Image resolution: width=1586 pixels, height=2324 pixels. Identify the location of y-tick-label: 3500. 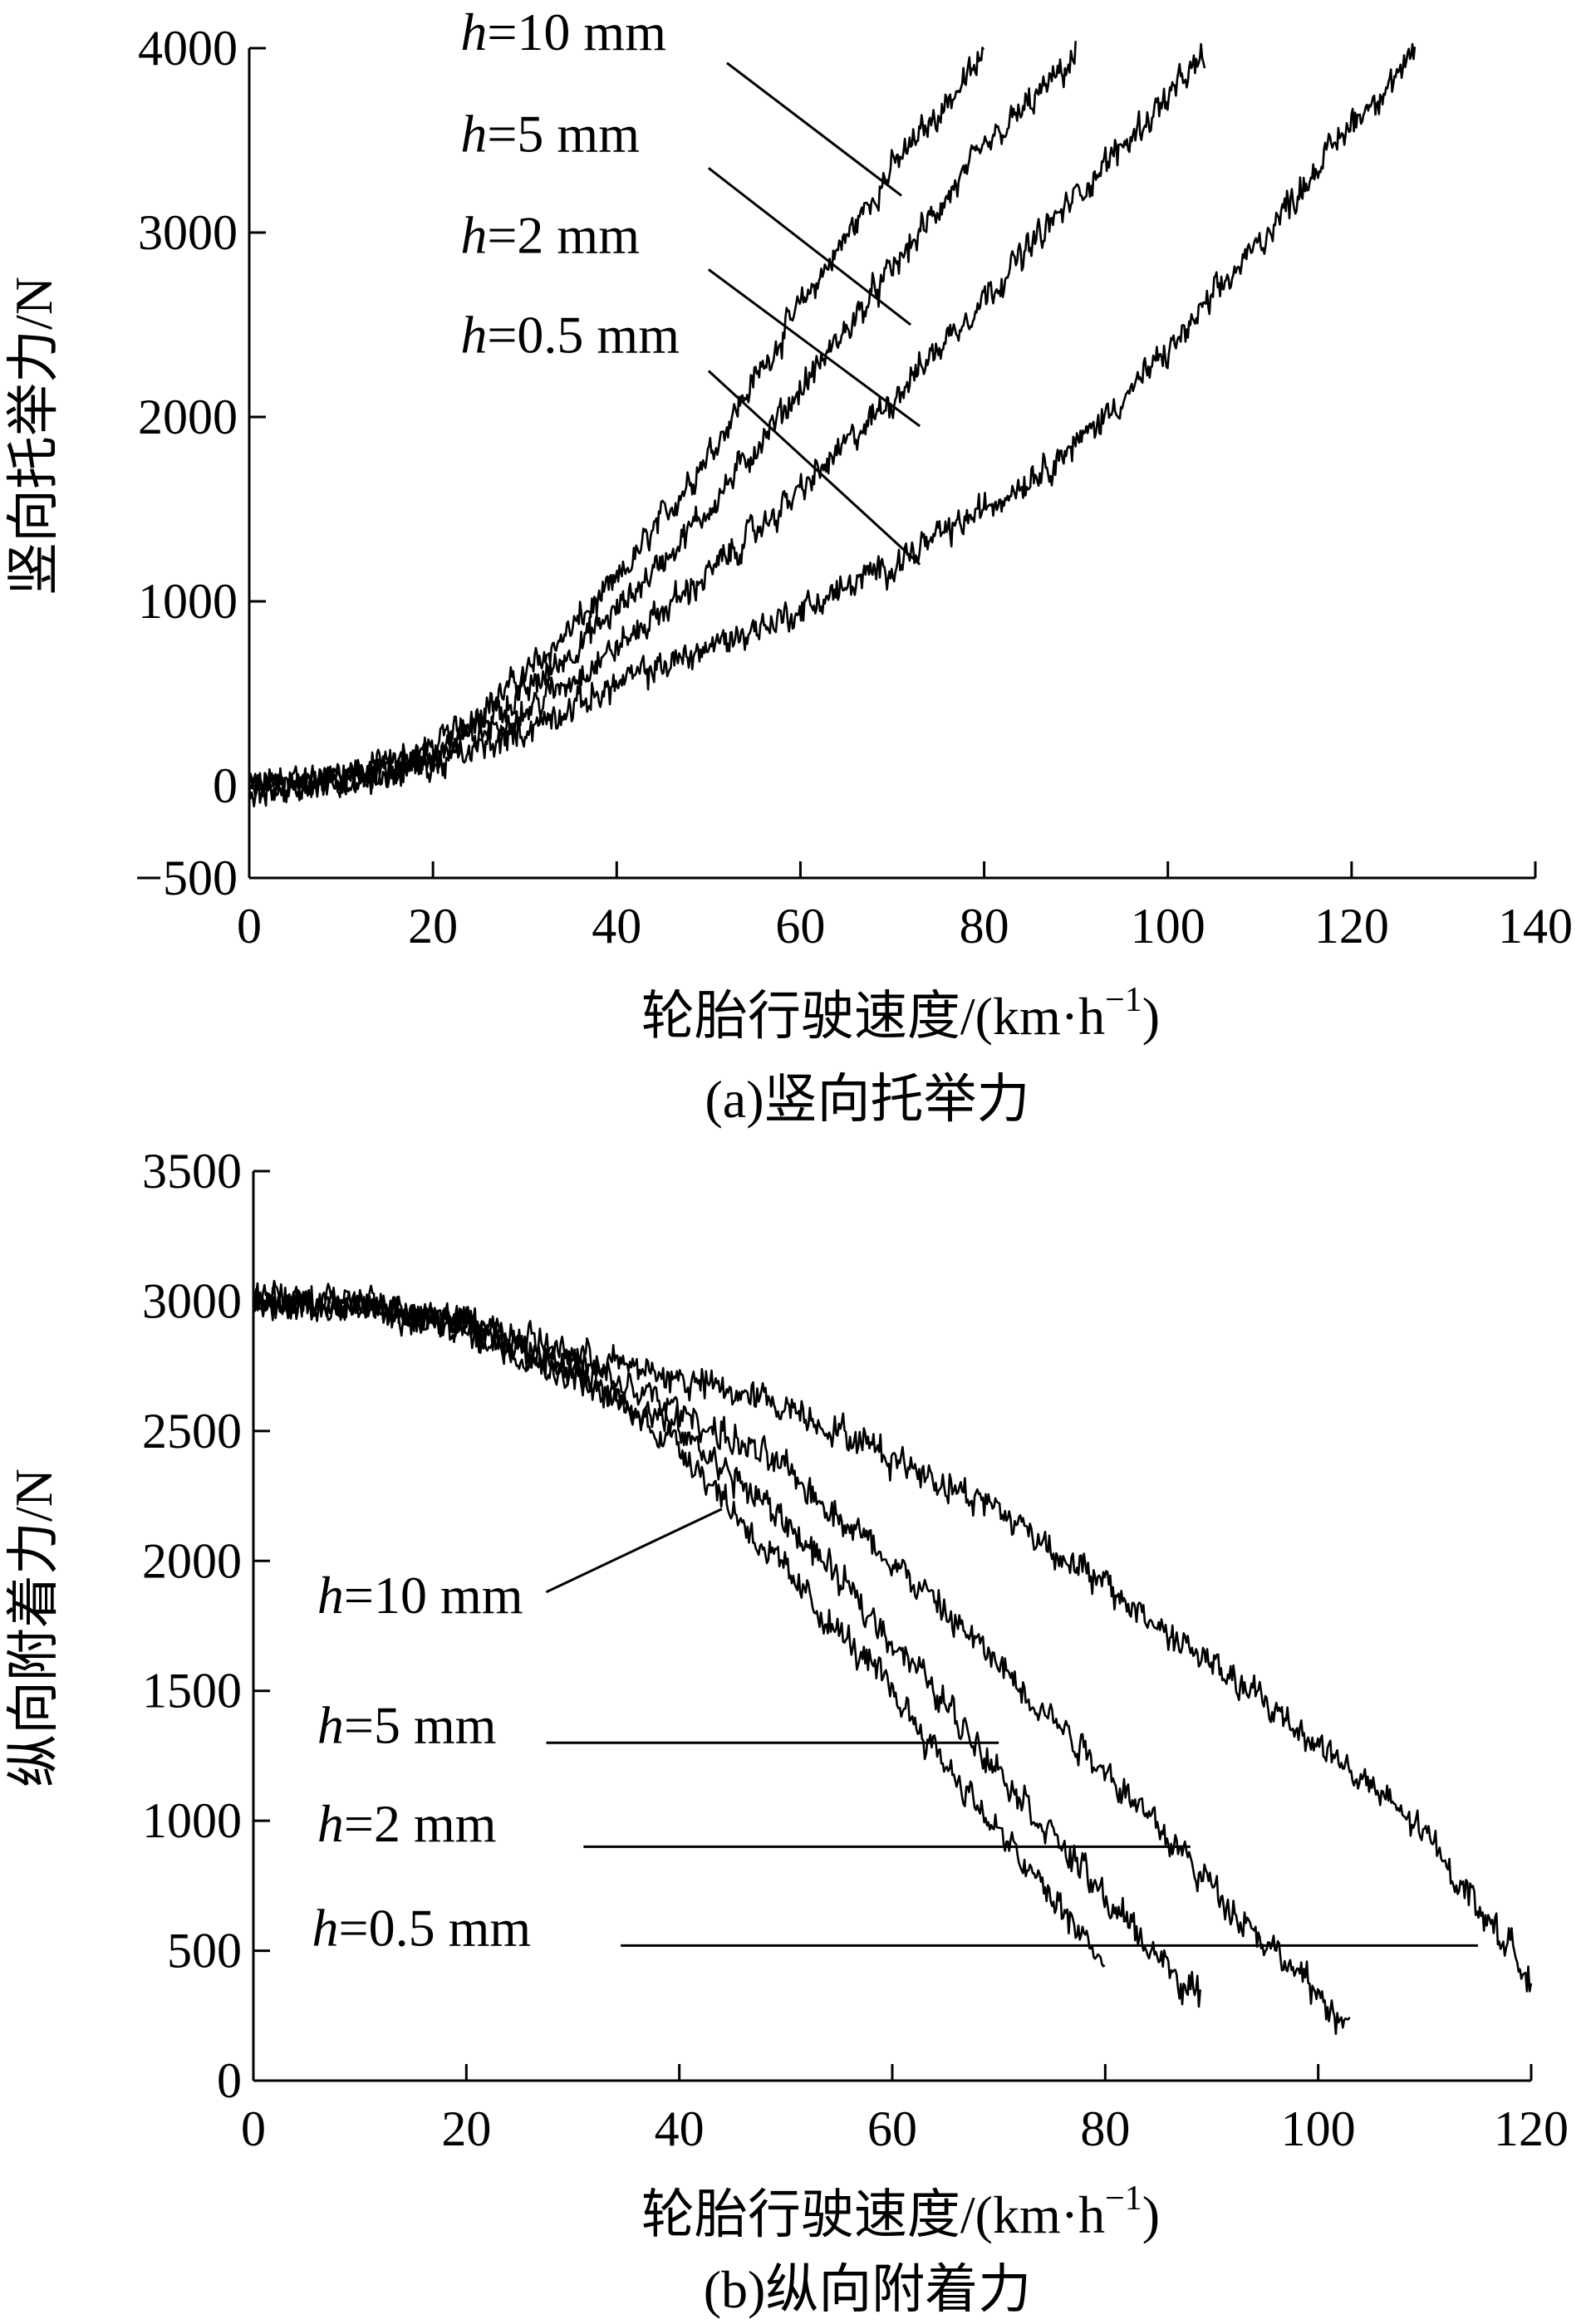
(192, 1171).